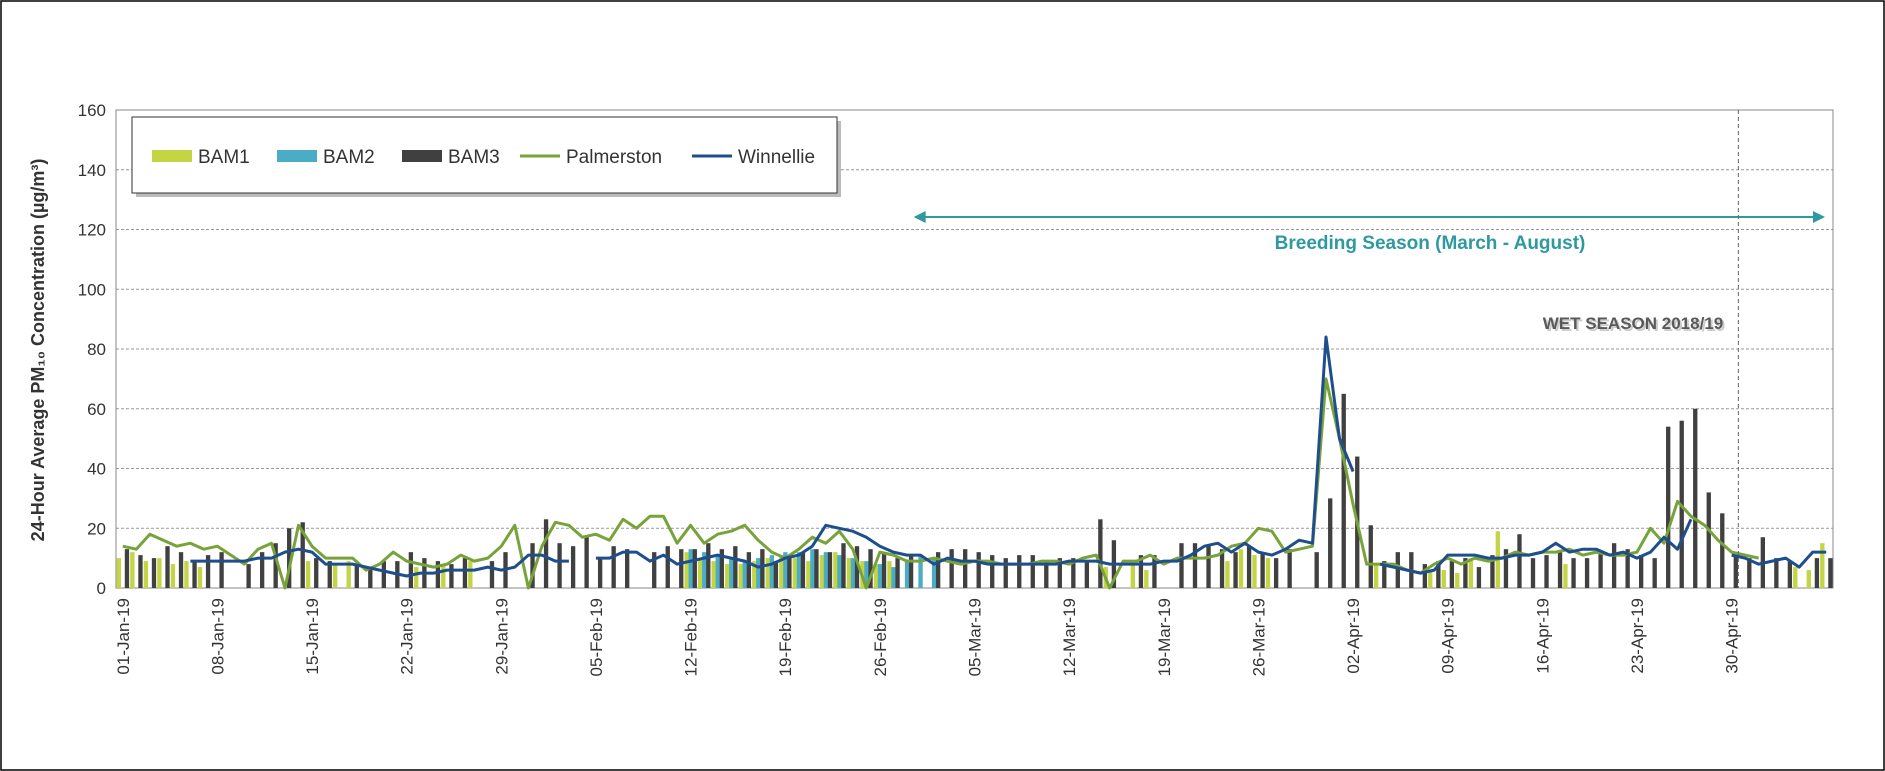 This screenshot has width=1885, height=771. Describe the element at coordinates (92, 289) in the screenshot. I see `y-tick-label: 100` at that location.